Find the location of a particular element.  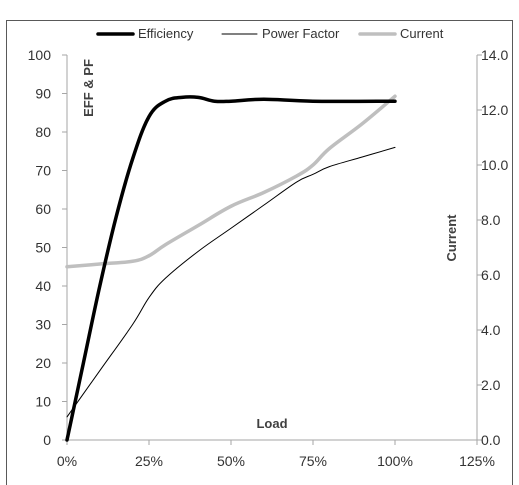

y2-tick-label: 0.0 is located at coordinates (491, 440).